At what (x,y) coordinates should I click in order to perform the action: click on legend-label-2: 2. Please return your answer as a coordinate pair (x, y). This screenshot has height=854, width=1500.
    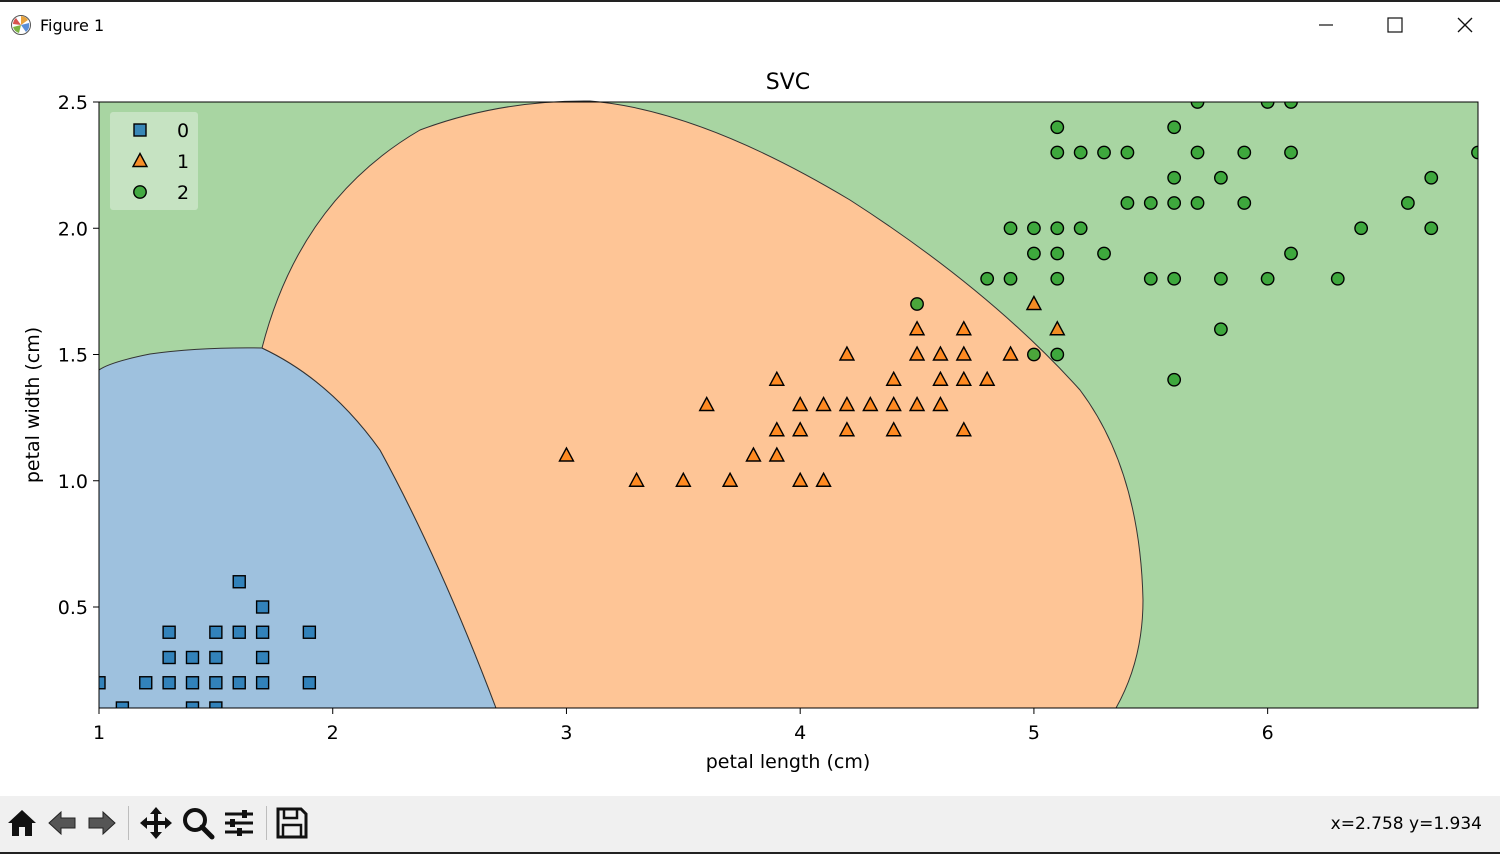
    Looking at the image, I should click on (183, 193).